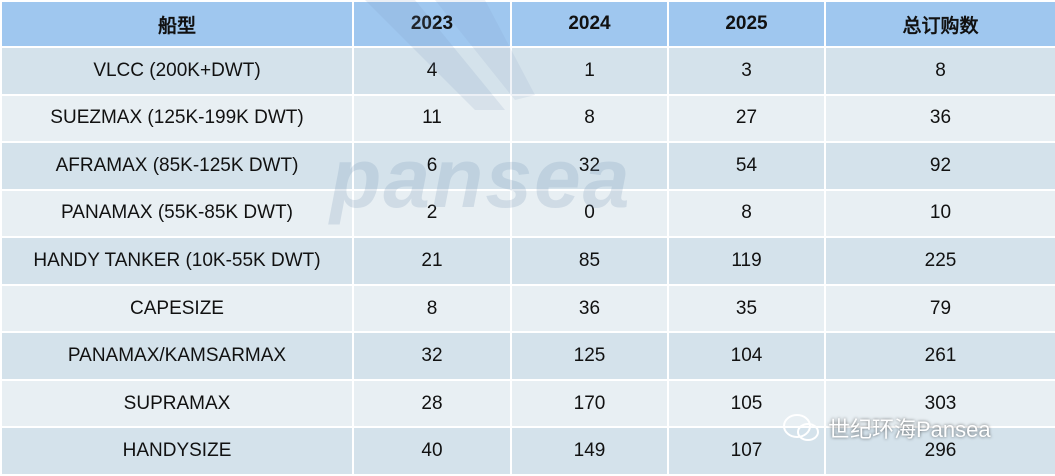  I want to click on table-cell: 105, so click(746, 403).